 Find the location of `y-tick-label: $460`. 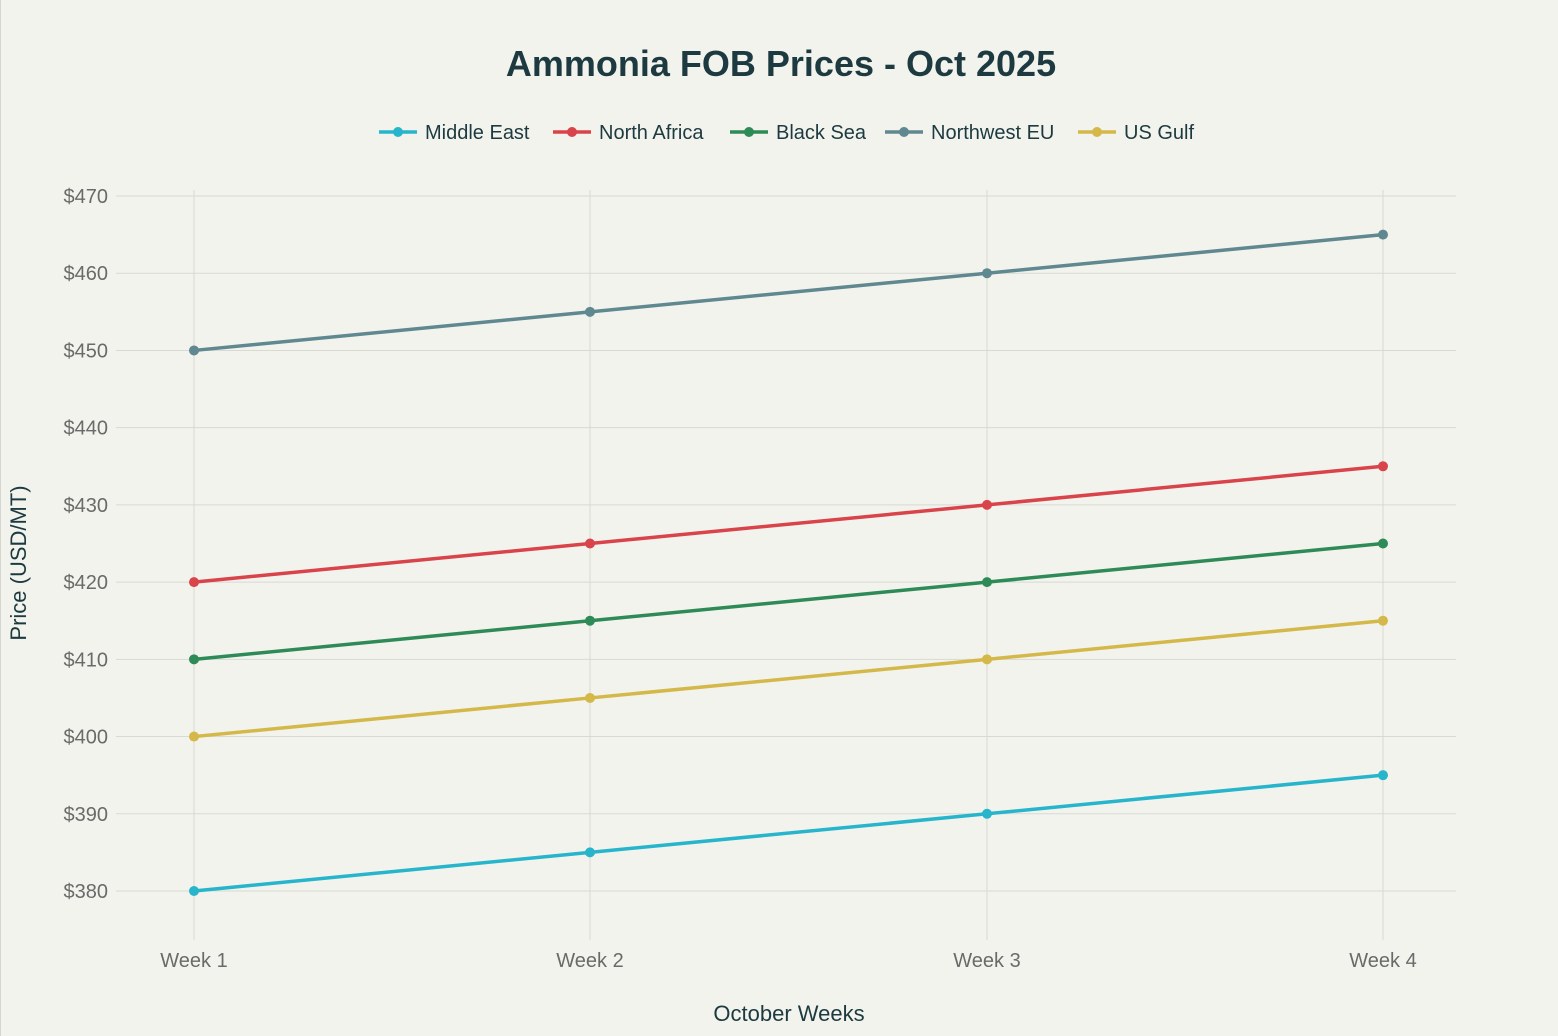

y-tick-label: $460 is located at coordinates (86, 274).